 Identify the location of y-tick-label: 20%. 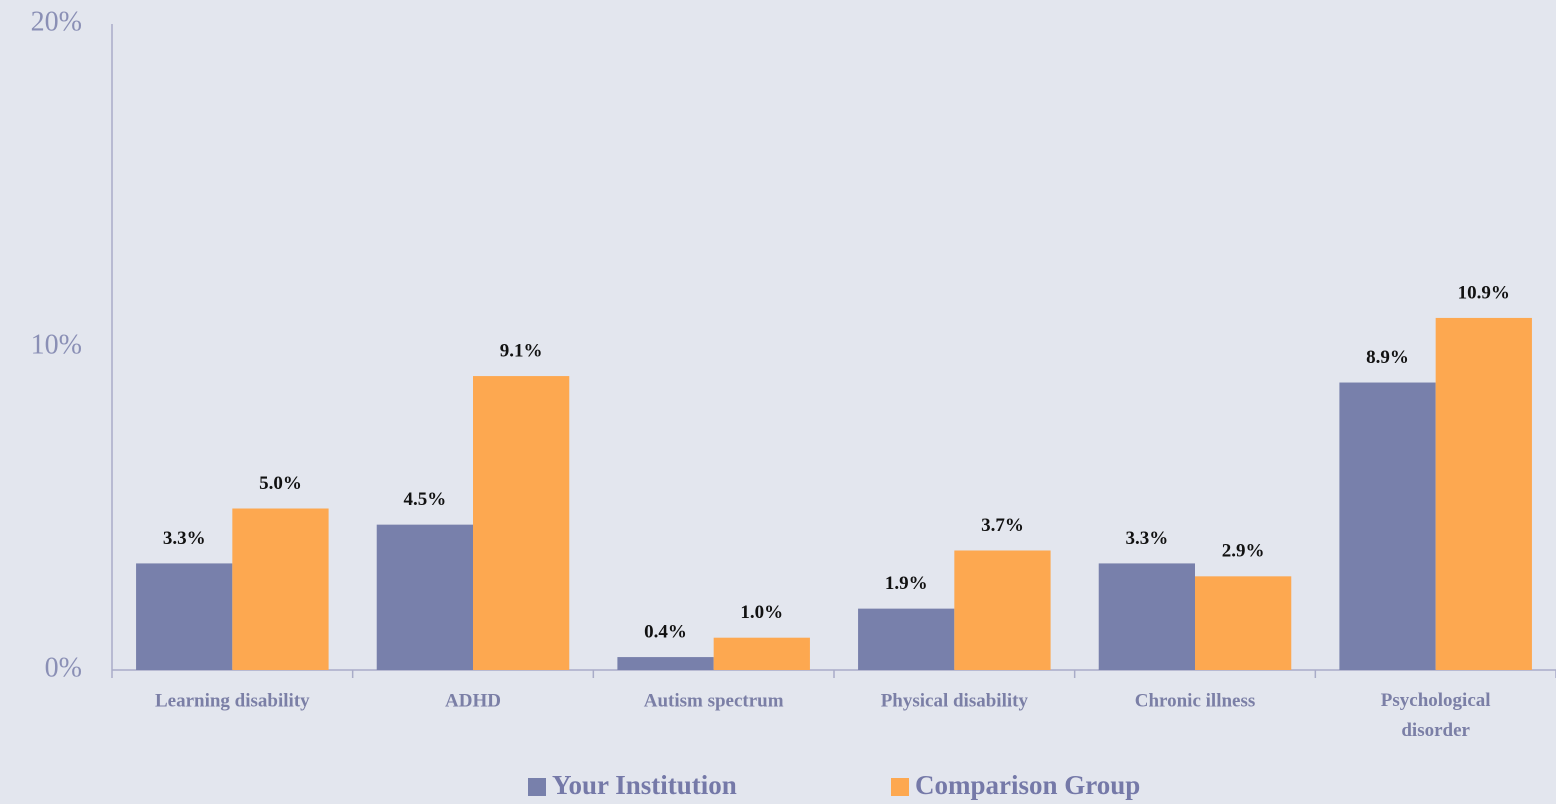
(56, 21).